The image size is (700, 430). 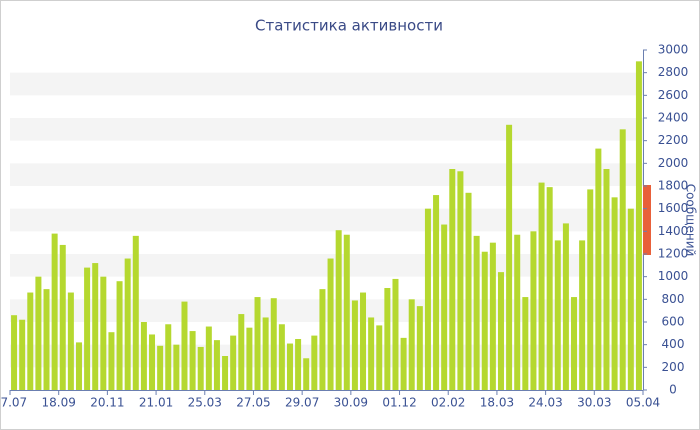 I want to click on y-tick-label: 1600, so click(x=673, y=208).